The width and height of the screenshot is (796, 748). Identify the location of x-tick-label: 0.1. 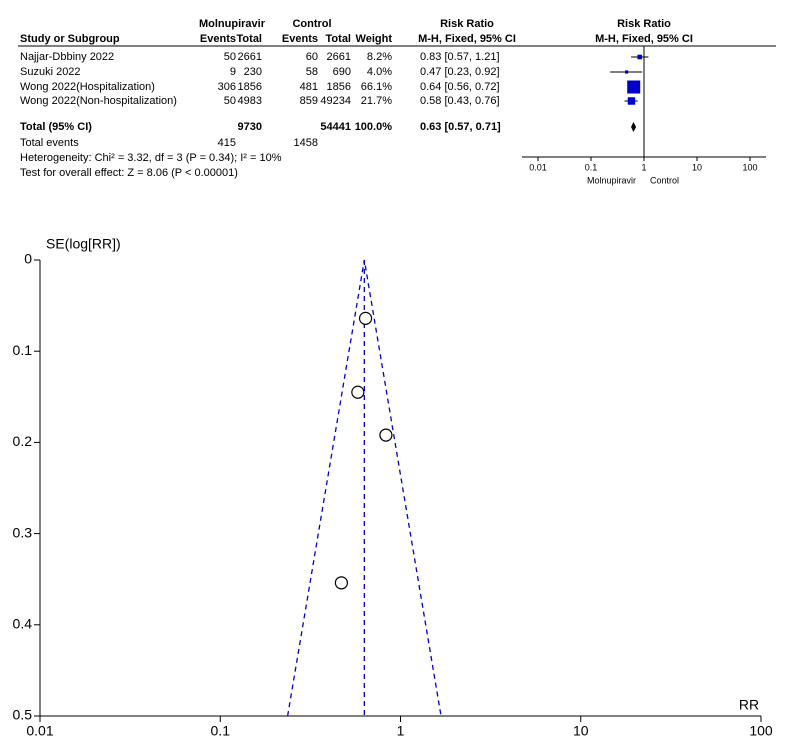
(221, 731).